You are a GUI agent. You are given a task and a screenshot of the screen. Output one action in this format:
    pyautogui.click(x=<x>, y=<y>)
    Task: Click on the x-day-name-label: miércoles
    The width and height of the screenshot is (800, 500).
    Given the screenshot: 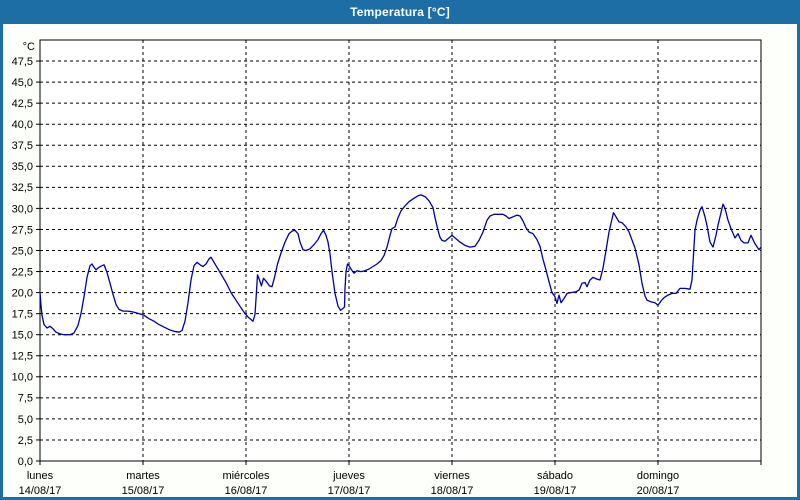 What is the action you would take?
    pyautogui.click(x=246, y=476)
    